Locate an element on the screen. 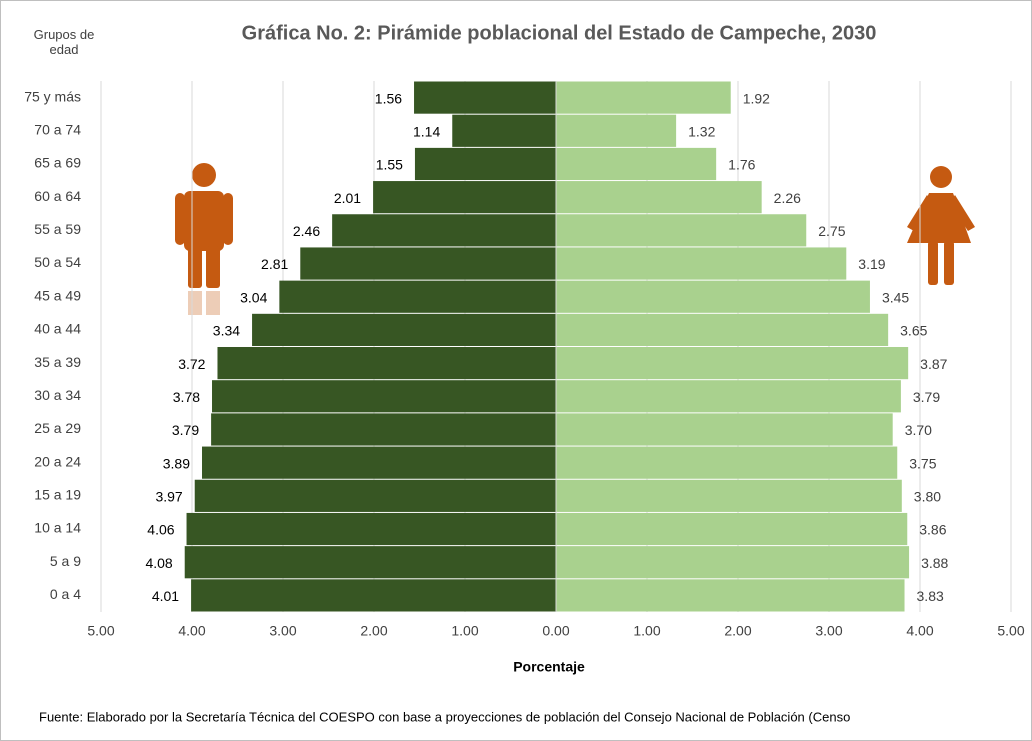 The width and height of the screenshot is (1032, 741). female-icon is located at coordinates (941, 225).